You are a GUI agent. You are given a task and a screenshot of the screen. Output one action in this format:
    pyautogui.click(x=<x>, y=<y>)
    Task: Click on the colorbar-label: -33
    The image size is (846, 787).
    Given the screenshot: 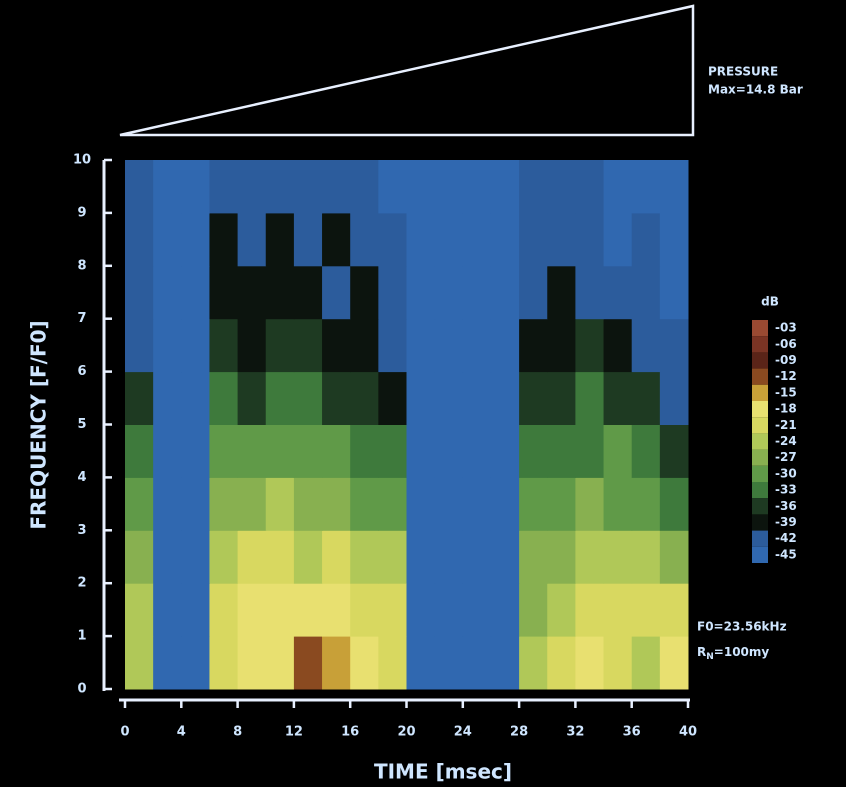 What is the action you would take?
    pyautogui.click(x=786, y=490)
    